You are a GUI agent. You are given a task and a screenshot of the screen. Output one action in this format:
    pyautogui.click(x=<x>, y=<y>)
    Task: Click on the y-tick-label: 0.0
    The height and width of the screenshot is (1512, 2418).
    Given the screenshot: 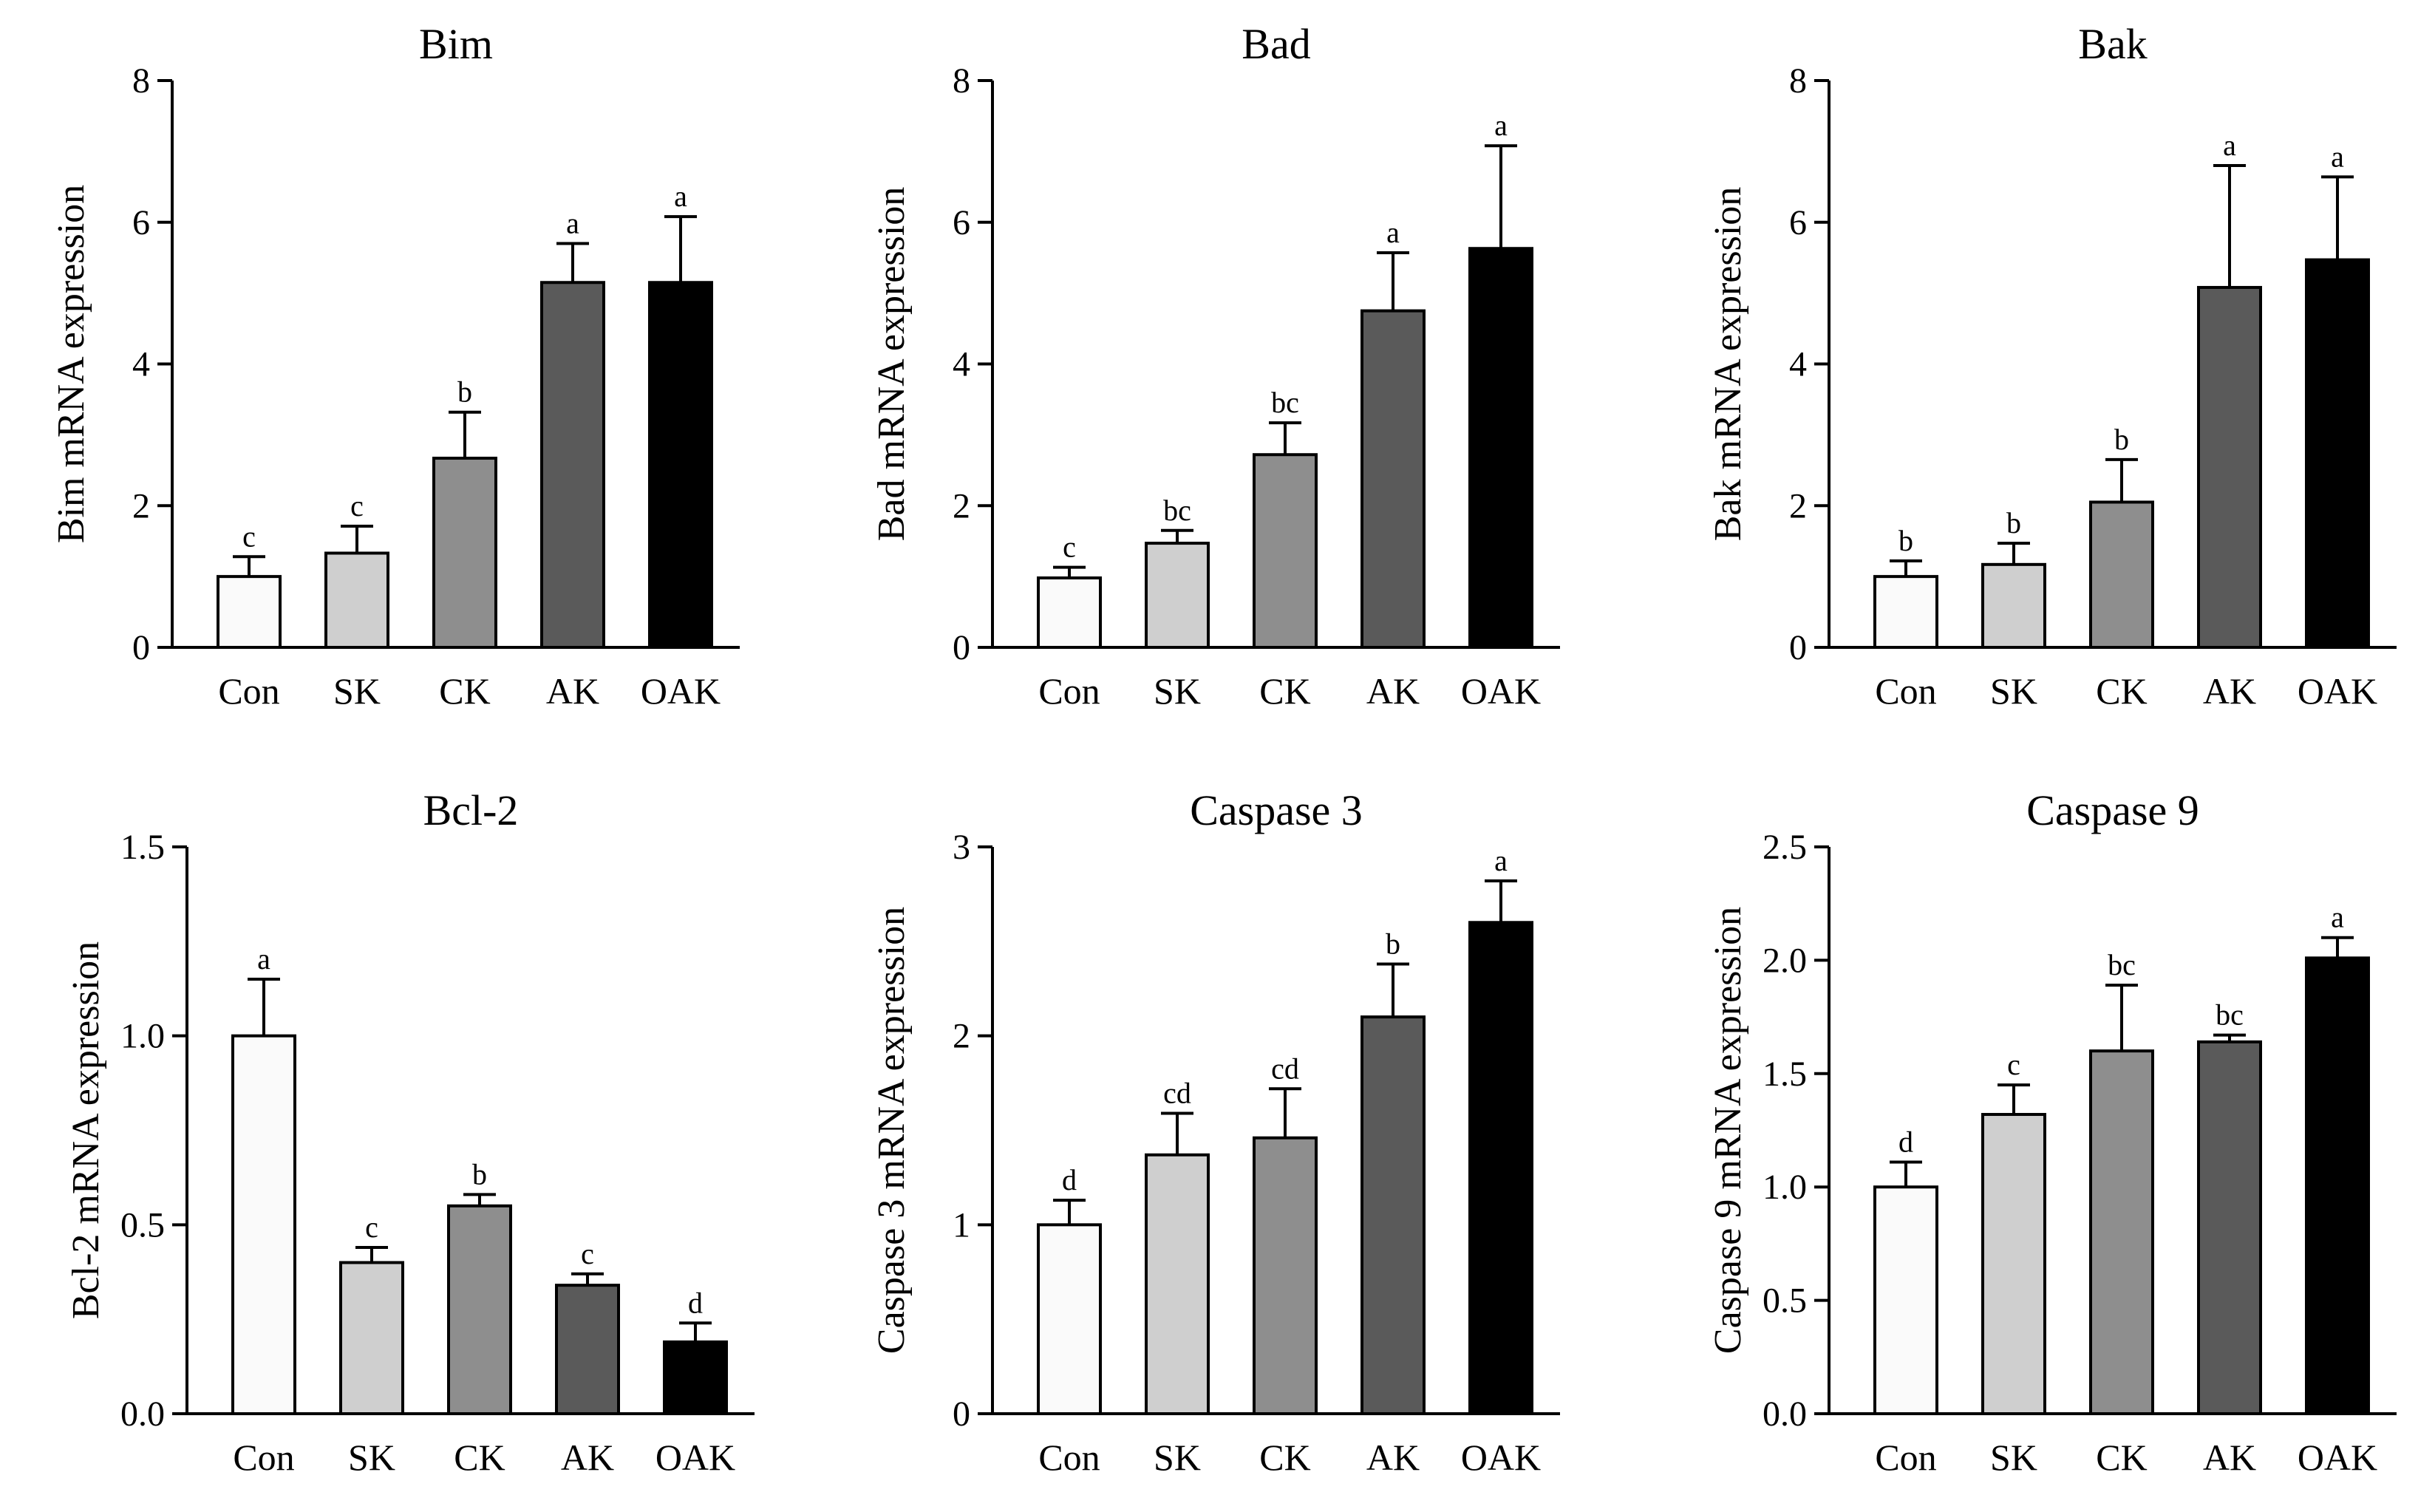 What is the action you would take?
    pyautogui.click(x=142, y=1414)
    